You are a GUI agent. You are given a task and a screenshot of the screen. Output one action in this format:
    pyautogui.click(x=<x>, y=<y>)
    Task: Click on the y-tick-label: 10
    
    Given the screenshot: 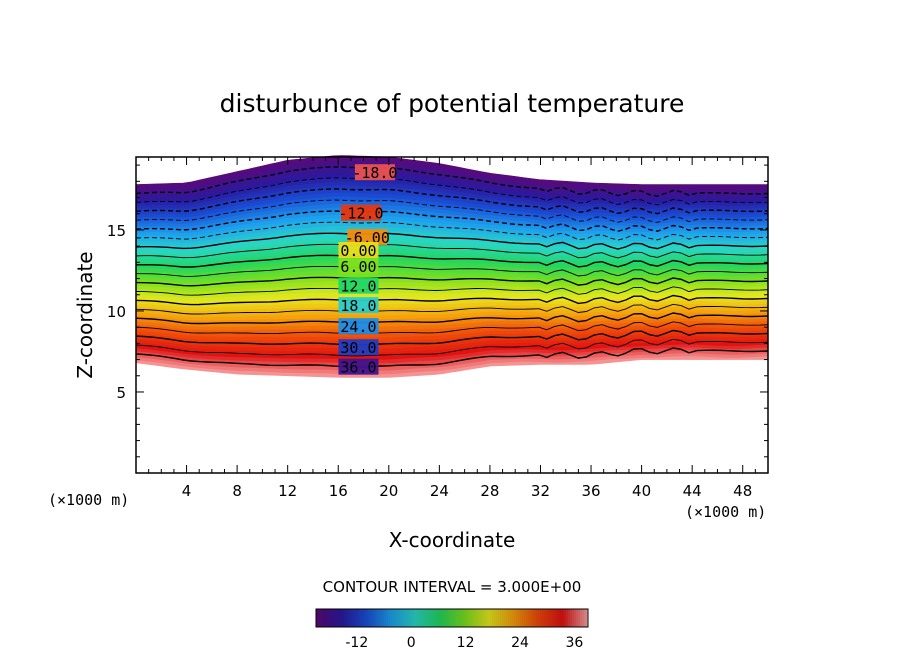 What is the action you would take?
    pyautogui.click(x=116, y=312)
    